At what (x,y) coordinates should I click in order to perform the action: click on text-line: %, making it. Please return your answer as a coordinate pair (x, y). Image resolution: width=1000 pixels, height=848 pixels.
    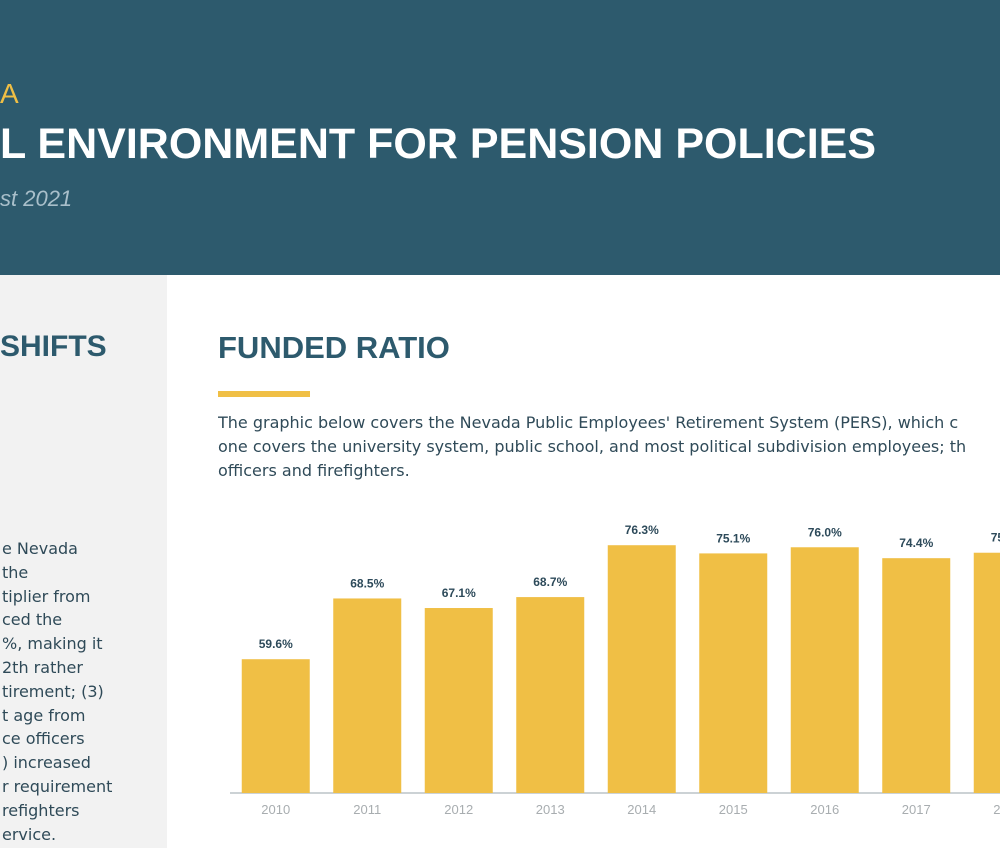
    Looking at the image, I should click on (52, 644).